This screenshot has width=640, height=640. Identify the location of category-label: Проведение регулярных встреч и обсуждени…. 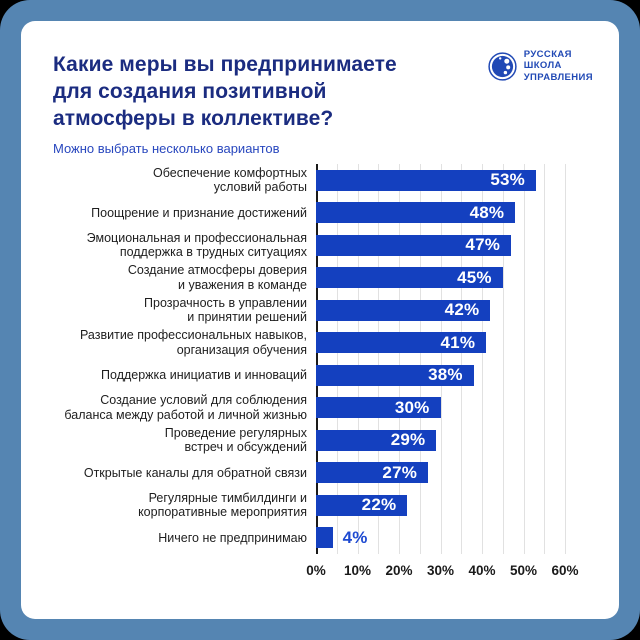
(235, 440).